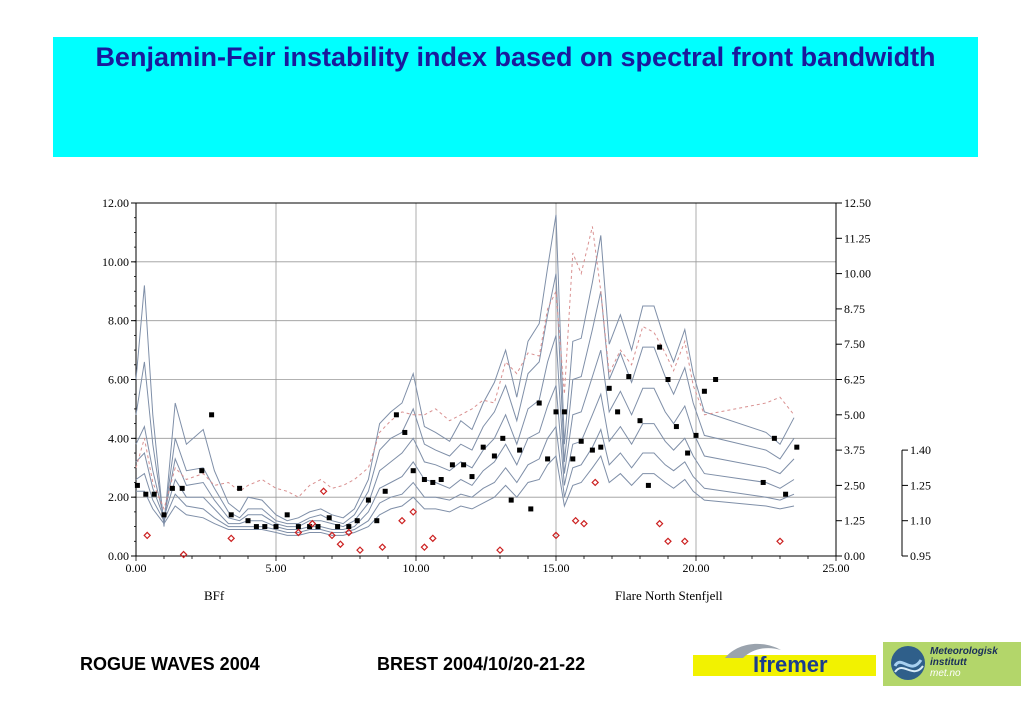  What do you see at coordinates (481, 664) in the screenshot?
I see `footer-location-date: BREST 2004/10/20-21-22` at bounding box center [481, 664].